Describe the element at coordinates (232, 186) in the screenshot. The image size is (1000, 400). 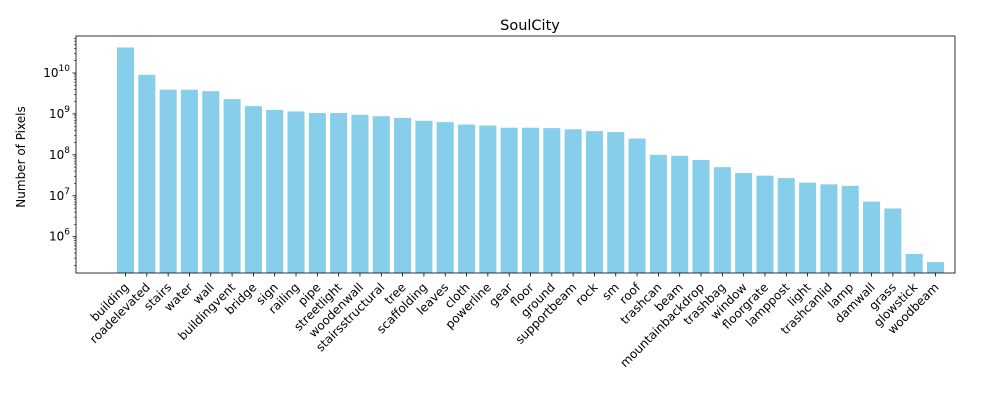
I see `bar-buildingvent` at that location.